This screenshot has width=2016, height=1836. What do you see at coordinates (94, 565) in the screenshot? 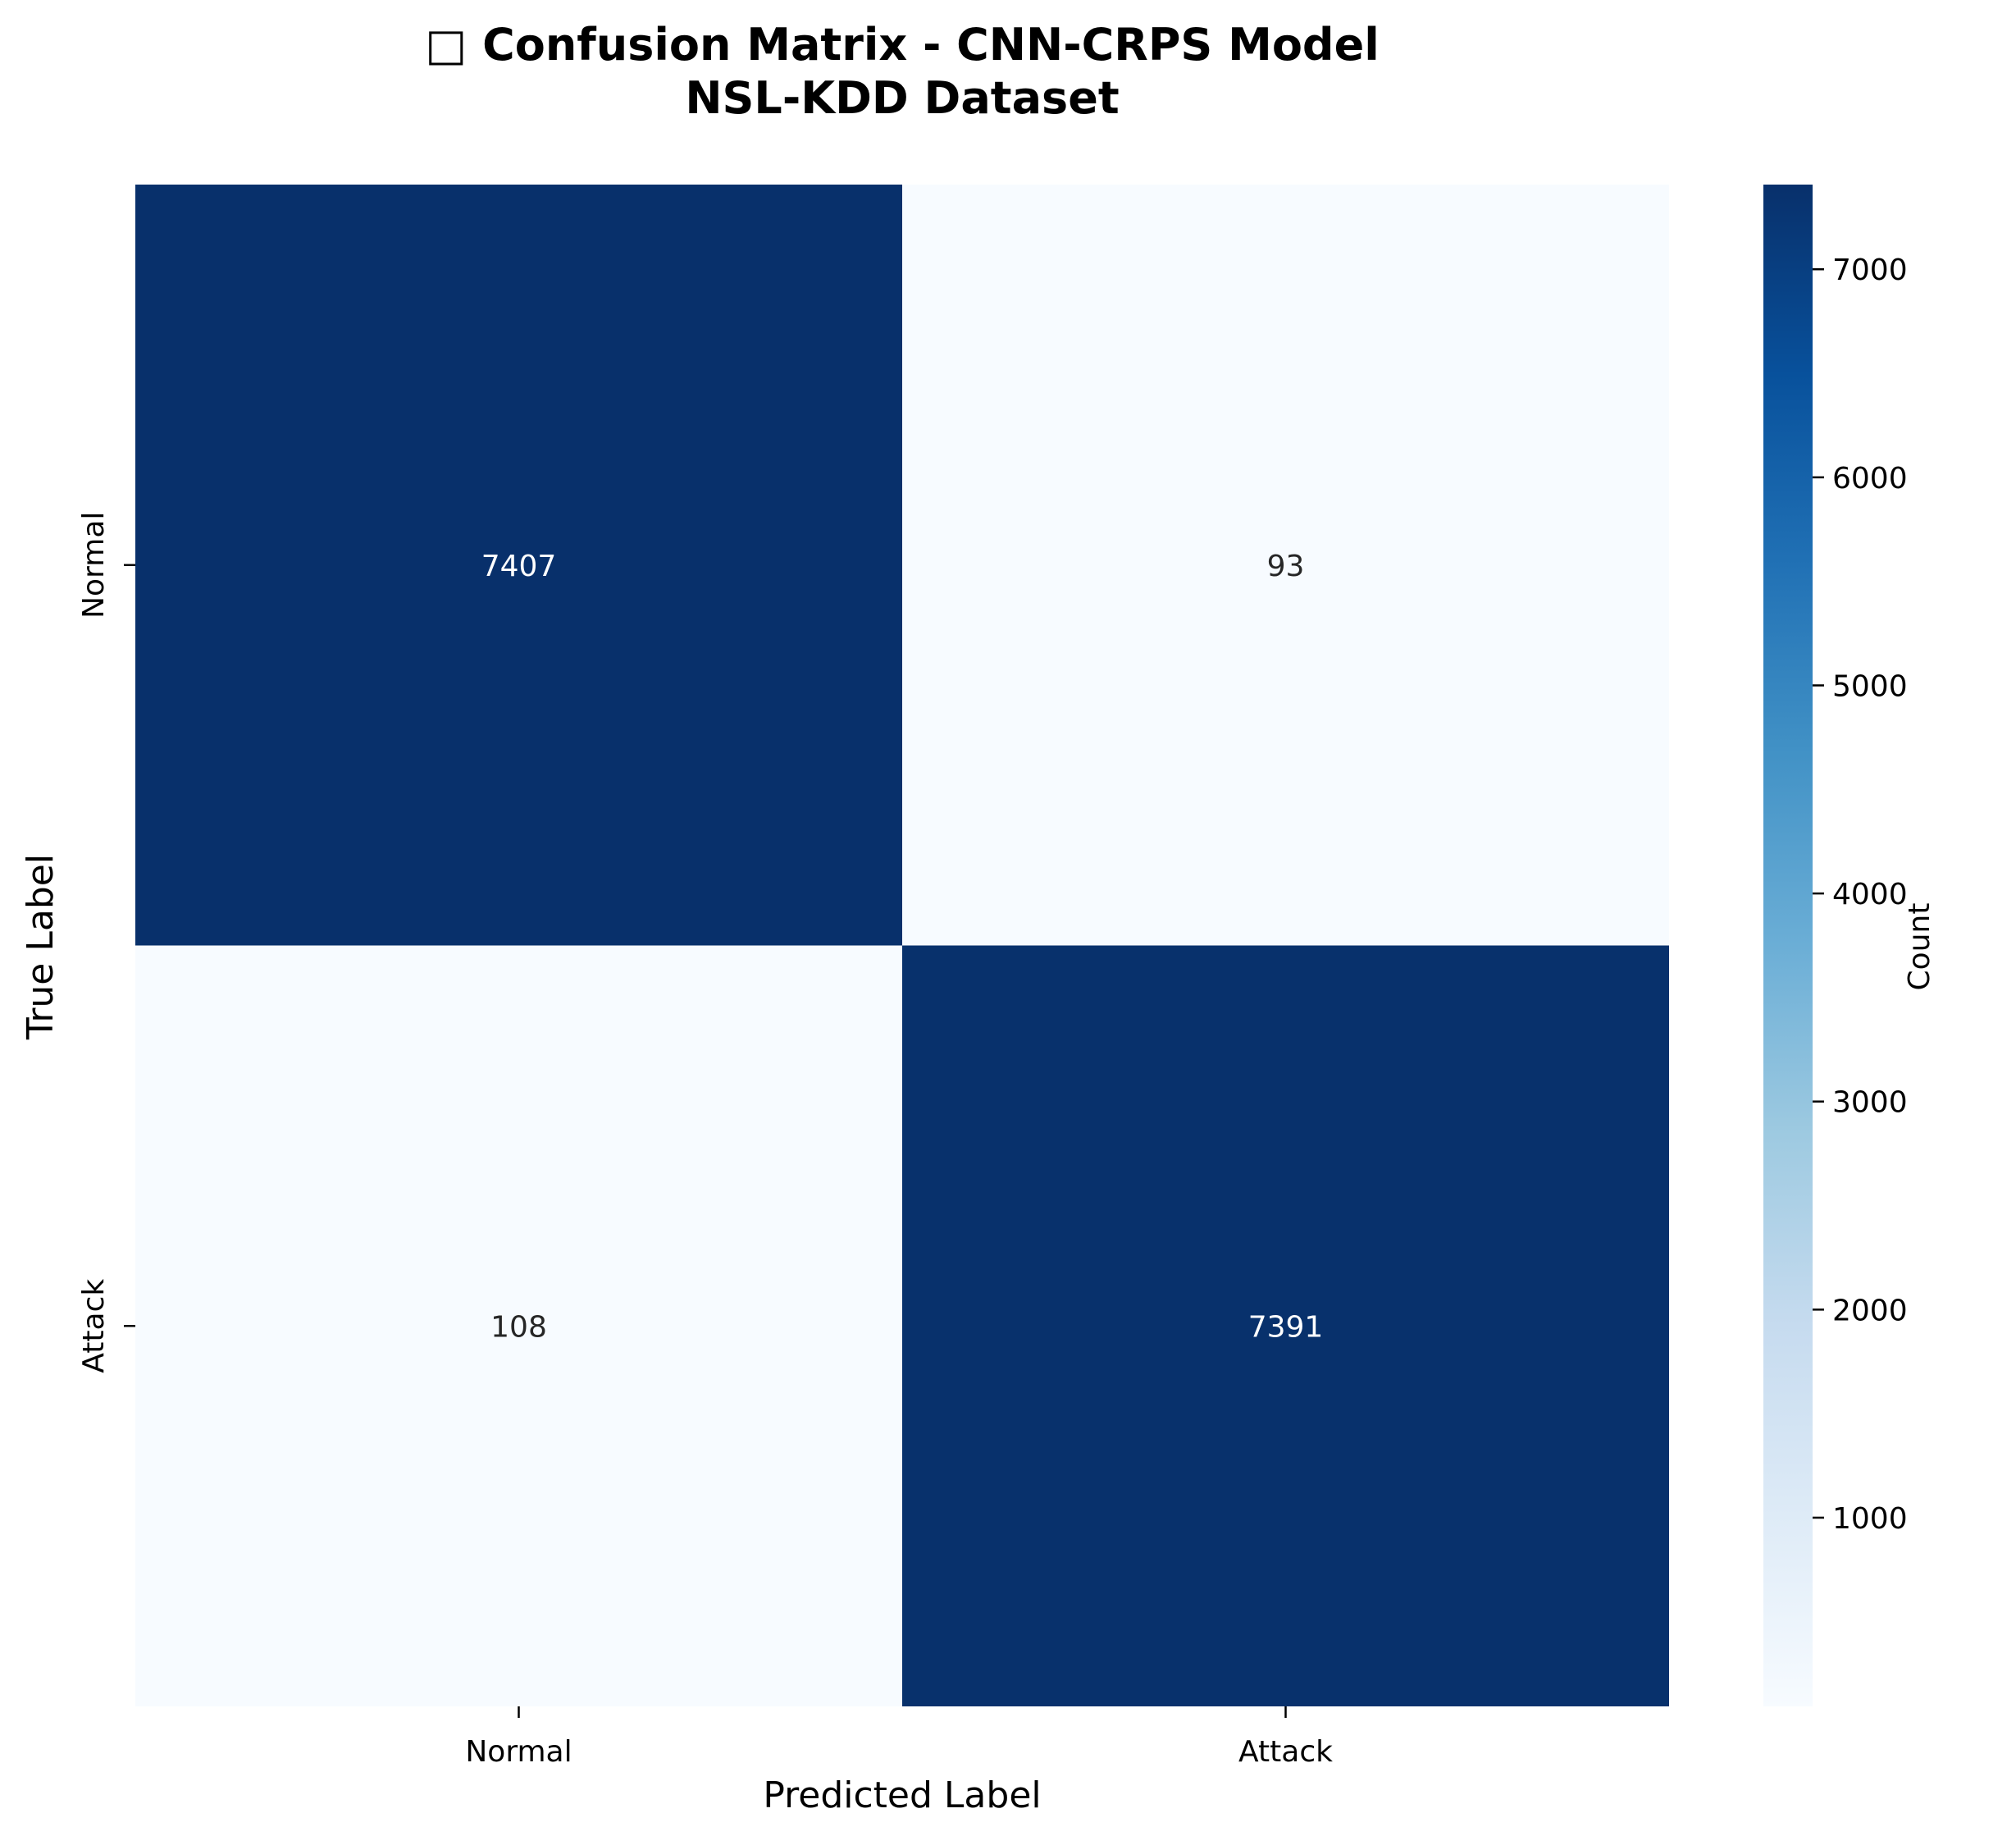
I see `y-tick-label: Normal` at bounding box center [94, 565].